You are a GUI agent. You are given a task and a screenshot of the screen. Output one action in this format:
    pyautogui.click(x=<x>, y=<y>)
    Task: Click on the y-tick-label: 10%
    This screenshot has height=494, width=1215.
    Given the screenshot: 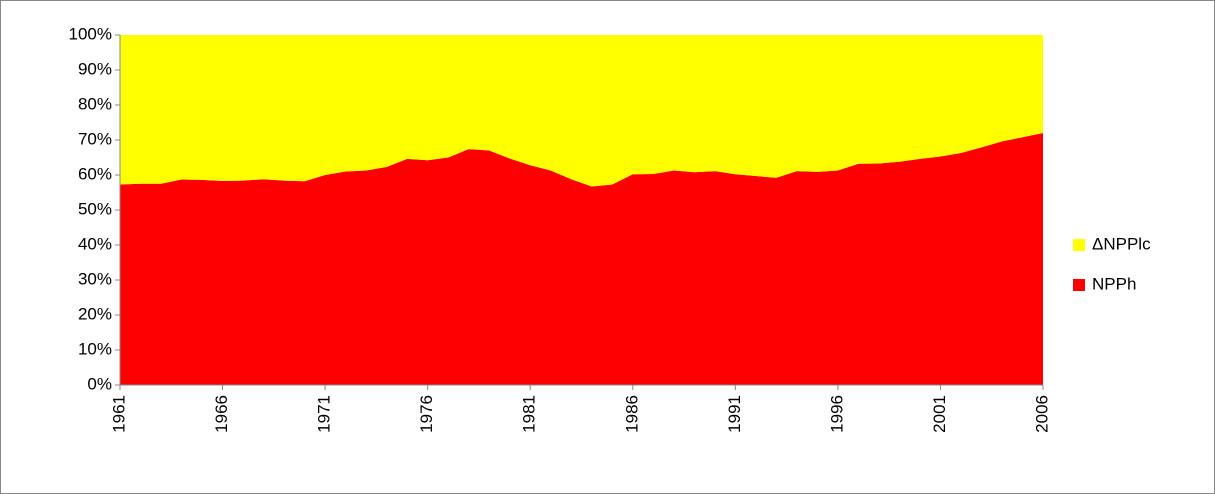 What is the action you would take?
    pyautogui.click(x=95, y=348)
    